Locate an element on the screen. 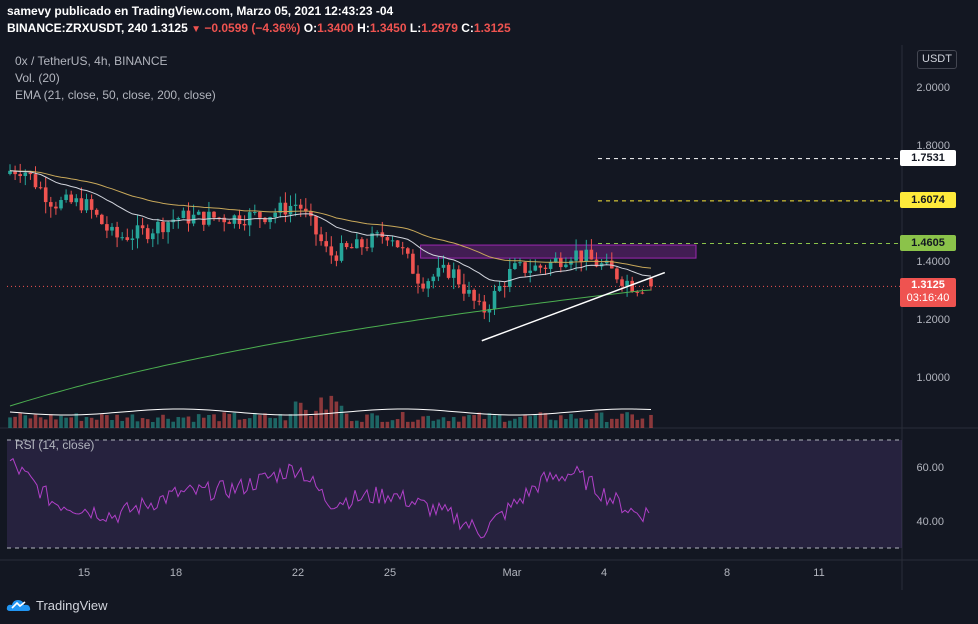 This screenshot has width=978, height=624. legend-volume: Vol. (20) is located at coordinates (37, 78).